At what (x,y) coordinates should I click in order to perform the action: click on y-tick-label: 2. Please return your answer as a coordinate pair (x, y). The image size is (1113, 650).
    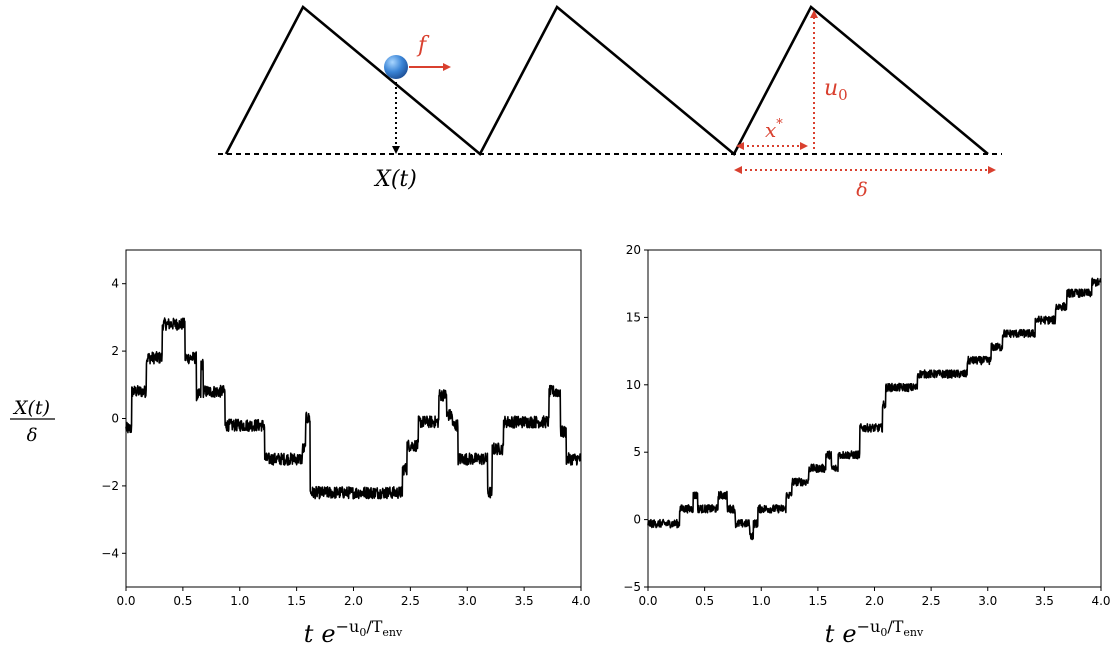
    Looking at the image, I should click on (115, 351).